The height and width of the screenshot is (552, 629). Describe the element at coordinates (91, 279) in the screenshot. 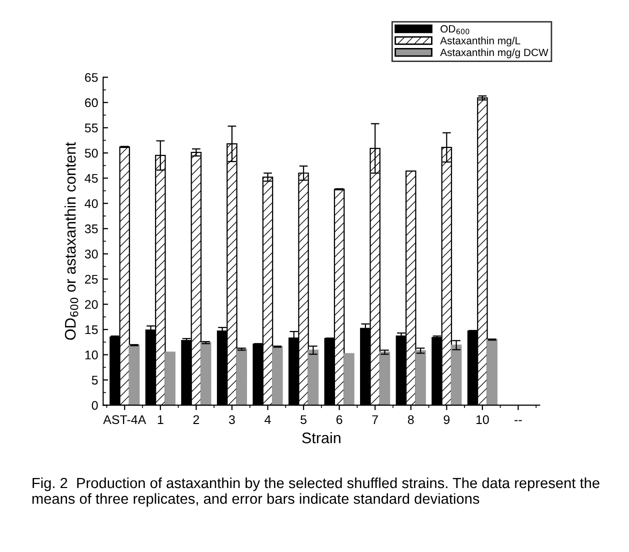

I see `y-tick-label: 25` at that location.